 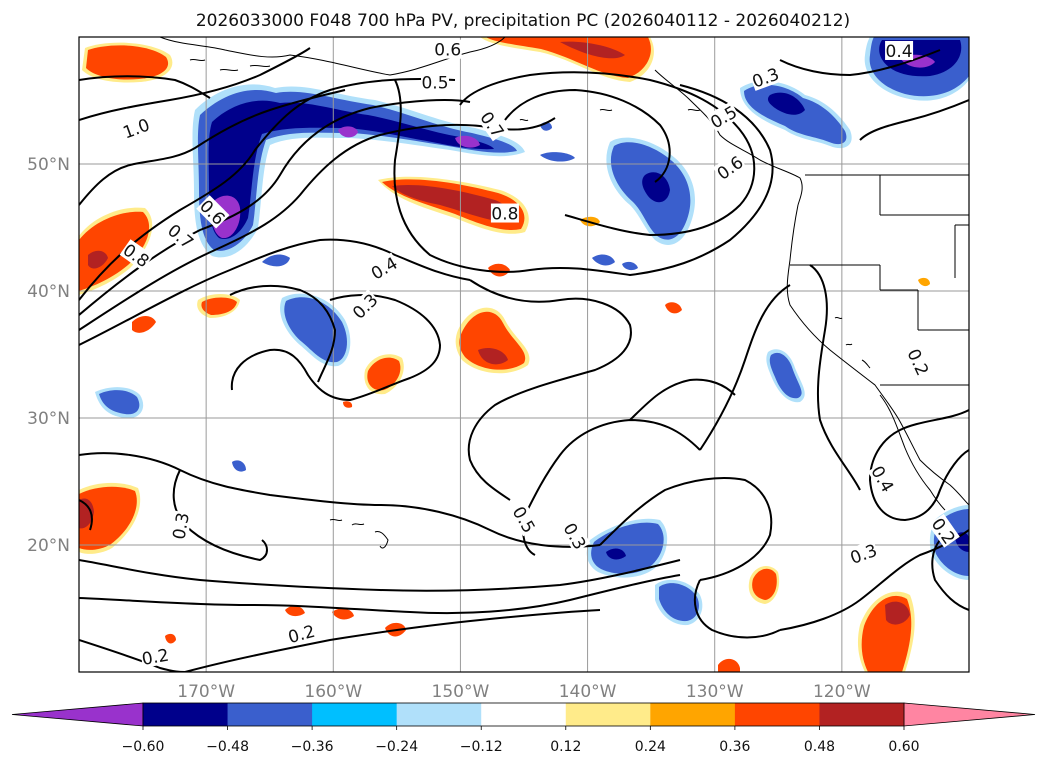 What do you see at coordinates (333, 692) in the screenshot?
I see `x-tick-label: 160°W` at bounding box center [333, 692].